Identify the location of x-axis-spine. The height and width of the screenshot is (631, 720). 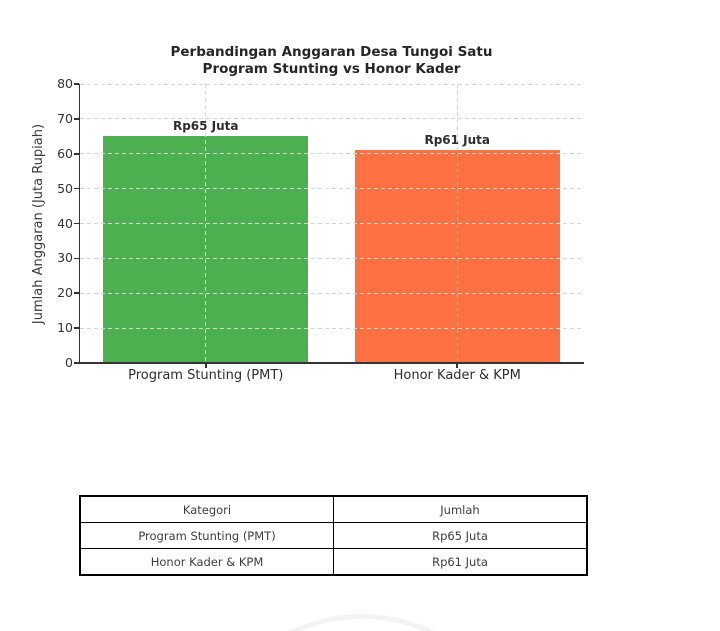
(331, 363).